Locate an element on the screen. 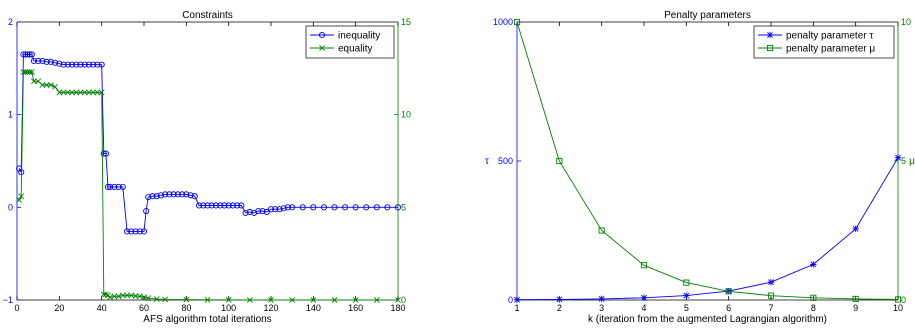  legend-label: equality is located at coordinates (355, 49).